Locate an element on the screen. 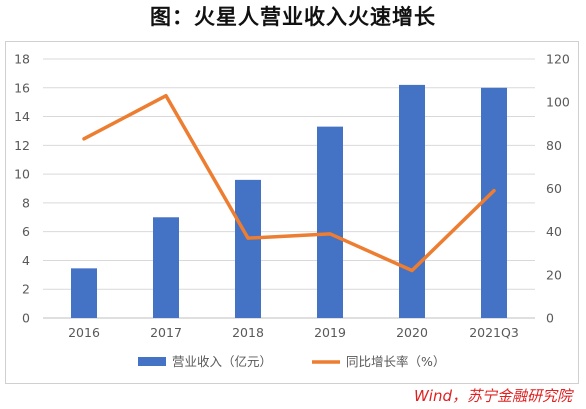 The image size is (586, 409). chart-title: 图：火星人营业收入火速增长 is located at coordinates (293, 17).